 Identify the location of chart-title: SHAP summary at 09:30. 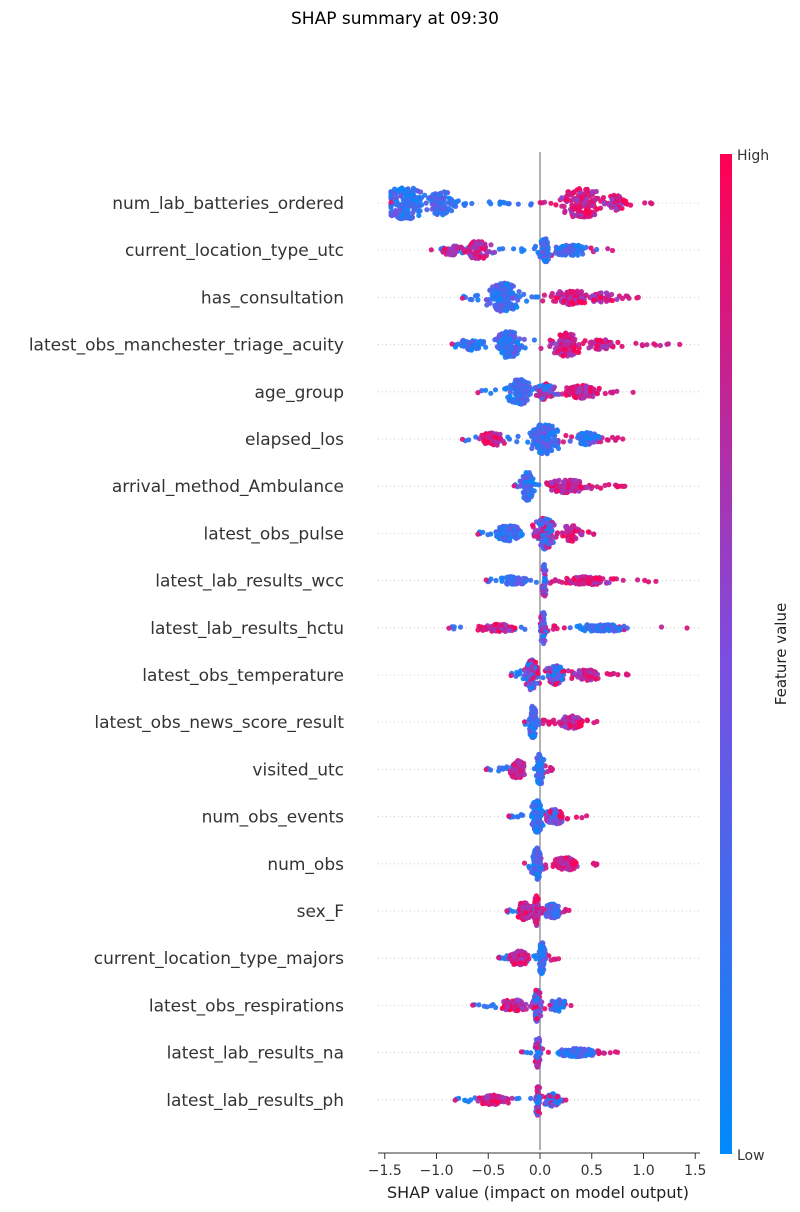
(395, 19).